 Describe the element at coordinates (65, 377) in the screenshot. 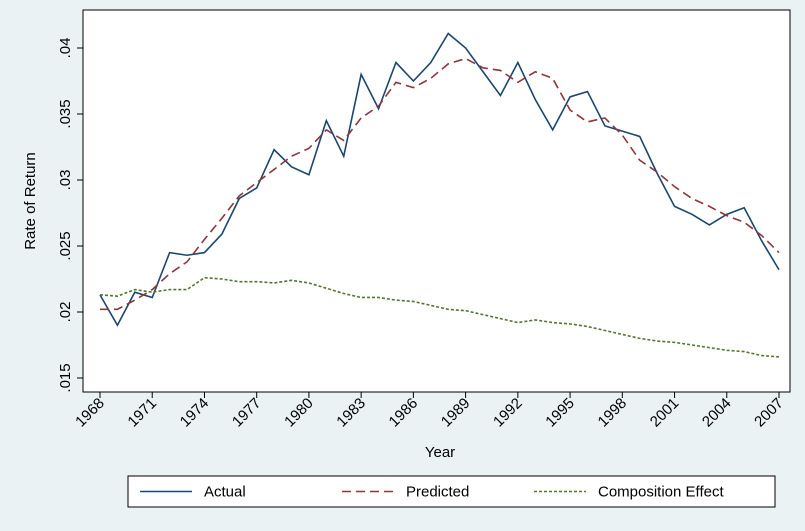

I see `y-tick-label: .015` at that location.